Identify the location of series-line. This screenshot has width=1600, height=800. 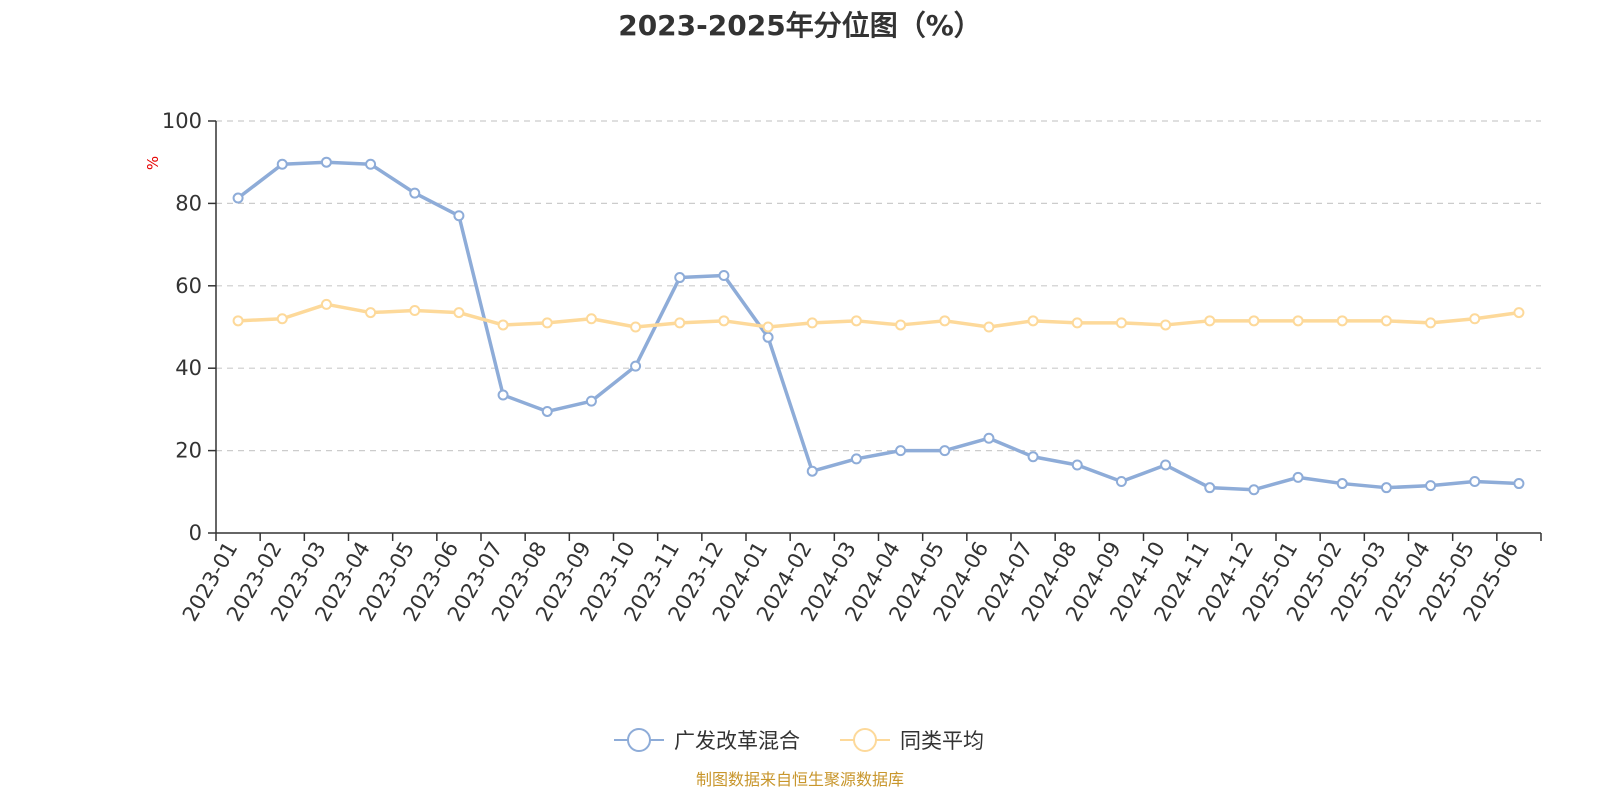
(878, 315).